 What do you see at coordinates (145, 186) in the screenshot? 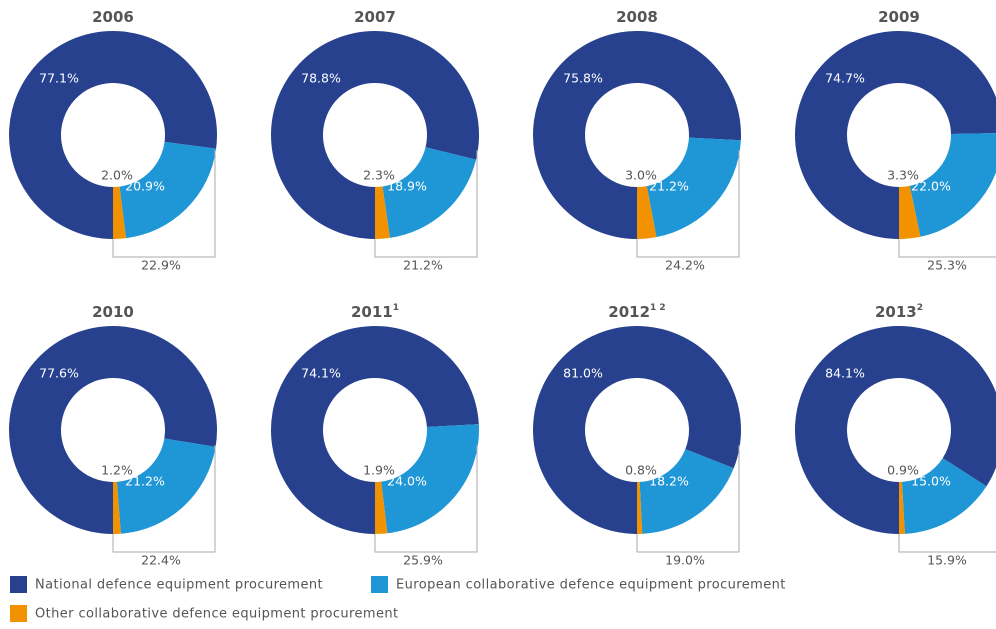
I see `value-label: 20.9%` at bounding box center [145, 186].